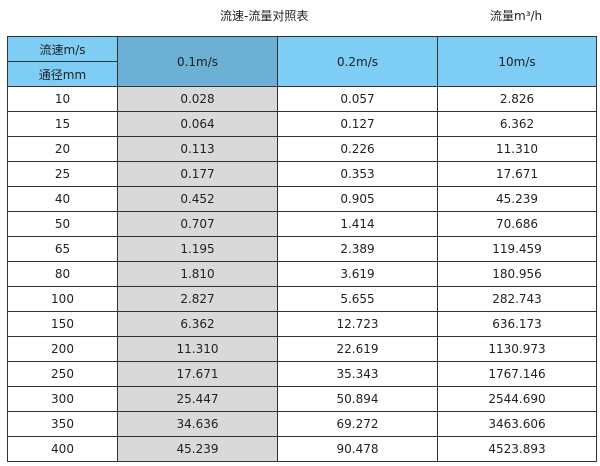  What do you see at coordinates (357, 61) in the screenshot?
I see `column-header-0.2: 0.2m/s` at bounding box center [357, 61].